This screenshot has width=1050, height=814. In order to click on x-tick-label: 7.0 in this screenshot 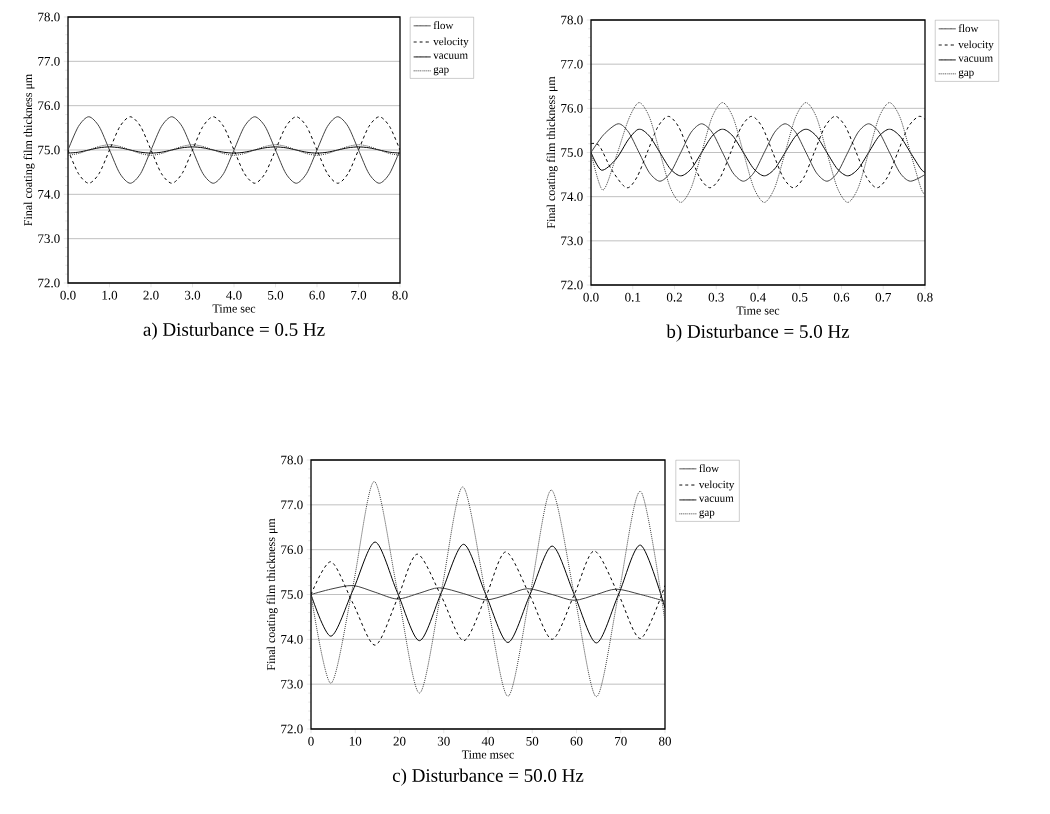, I will do `click(359, 295)`.